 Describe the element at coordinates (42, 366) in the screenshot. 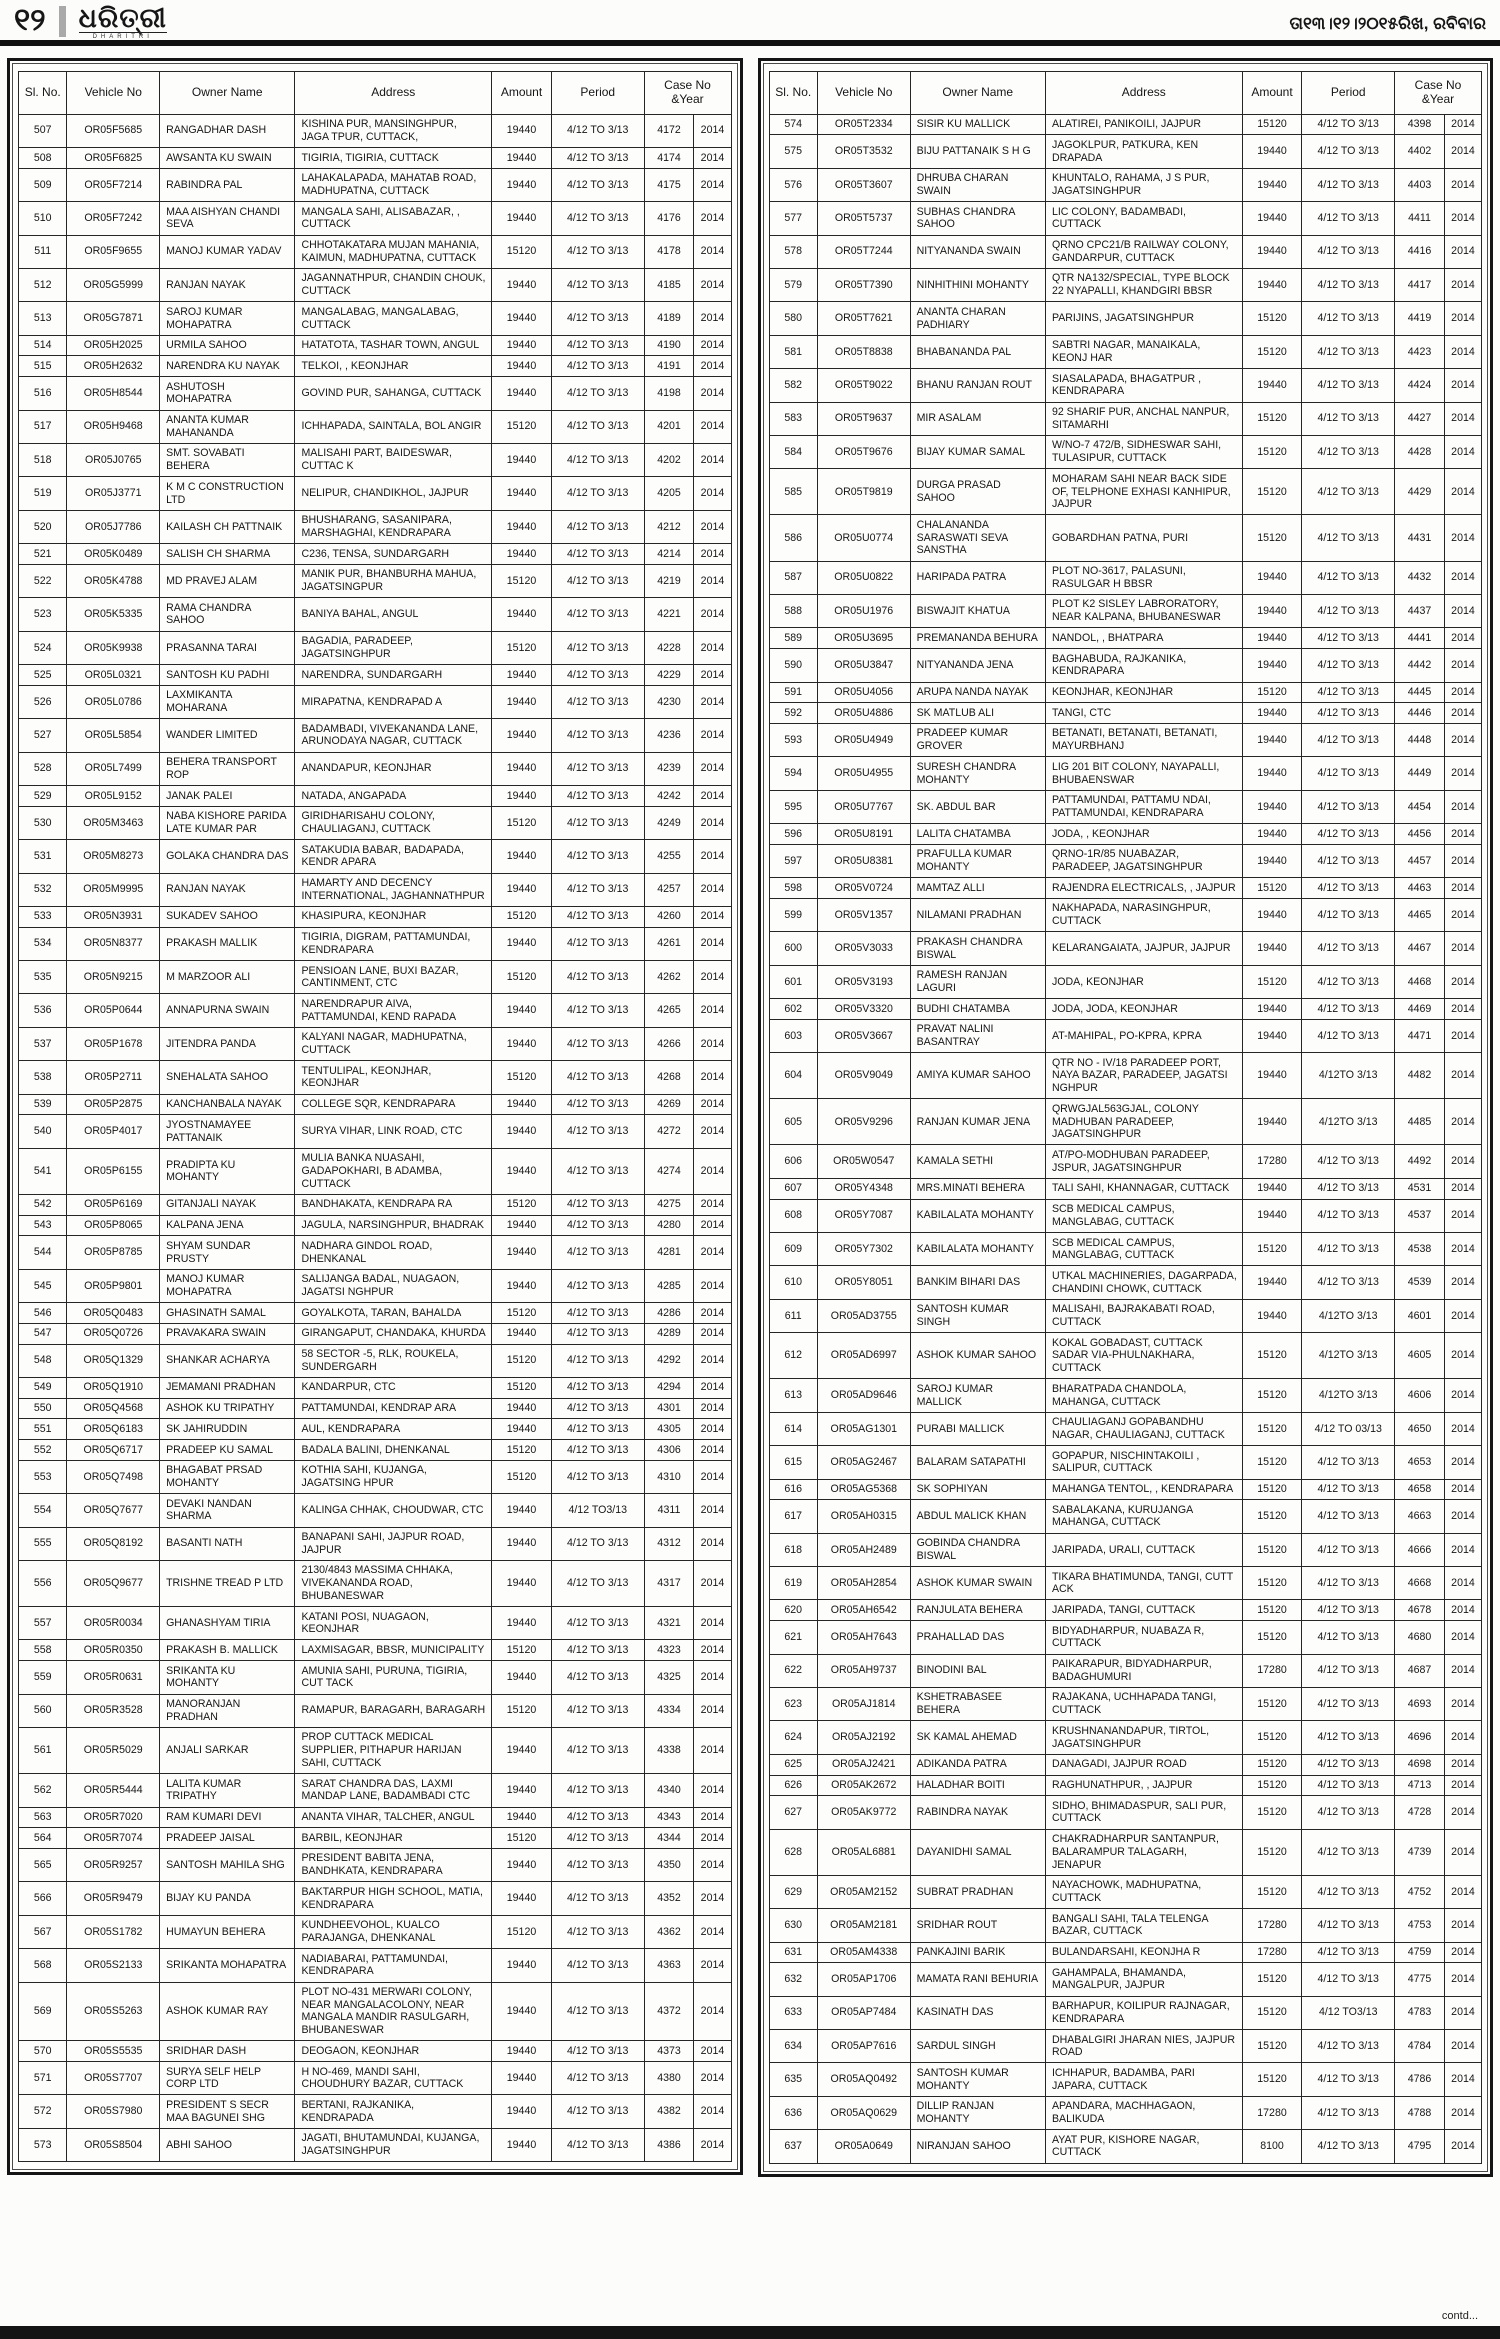

I see `cell-sl-no: 515` at that location.